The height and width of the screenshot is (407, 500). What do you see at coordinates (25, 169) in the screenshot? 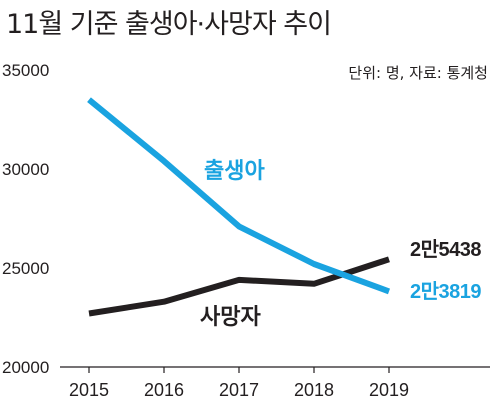
I see `y-tick-label: 30000` at bounding box center [25, 169].